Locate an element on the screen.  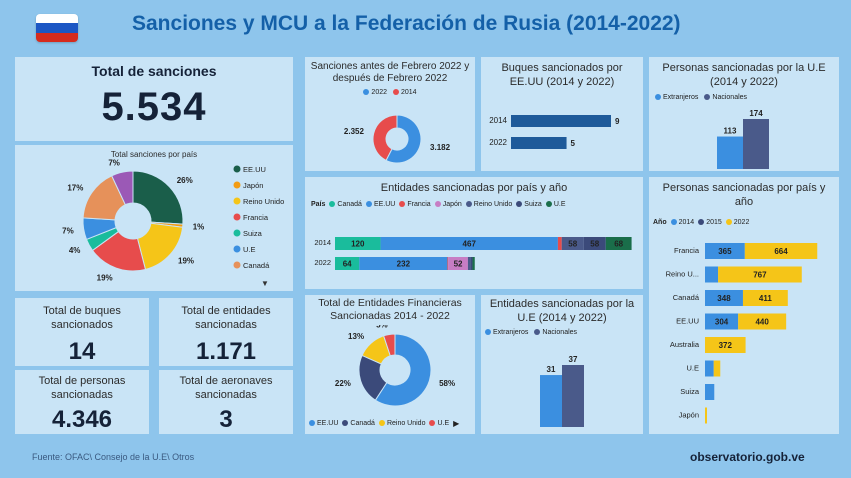
data-label: 467 is located at coordinates (470, 244).